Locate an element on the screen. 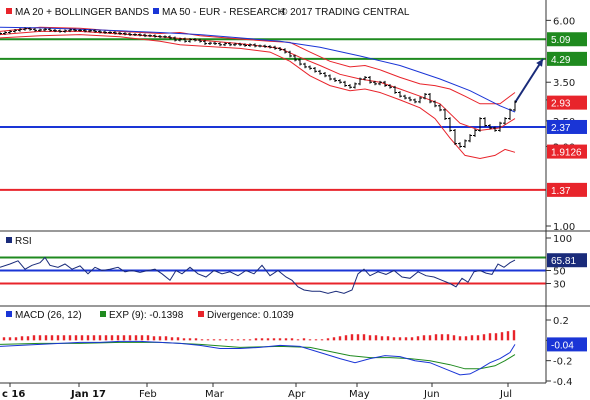 Image resolution: width=590 pixels, height=400 pixels. date-axis: c 16 Jan 17 Feb Mar Apr May Jun Jul is located at coordinates (257, 391).